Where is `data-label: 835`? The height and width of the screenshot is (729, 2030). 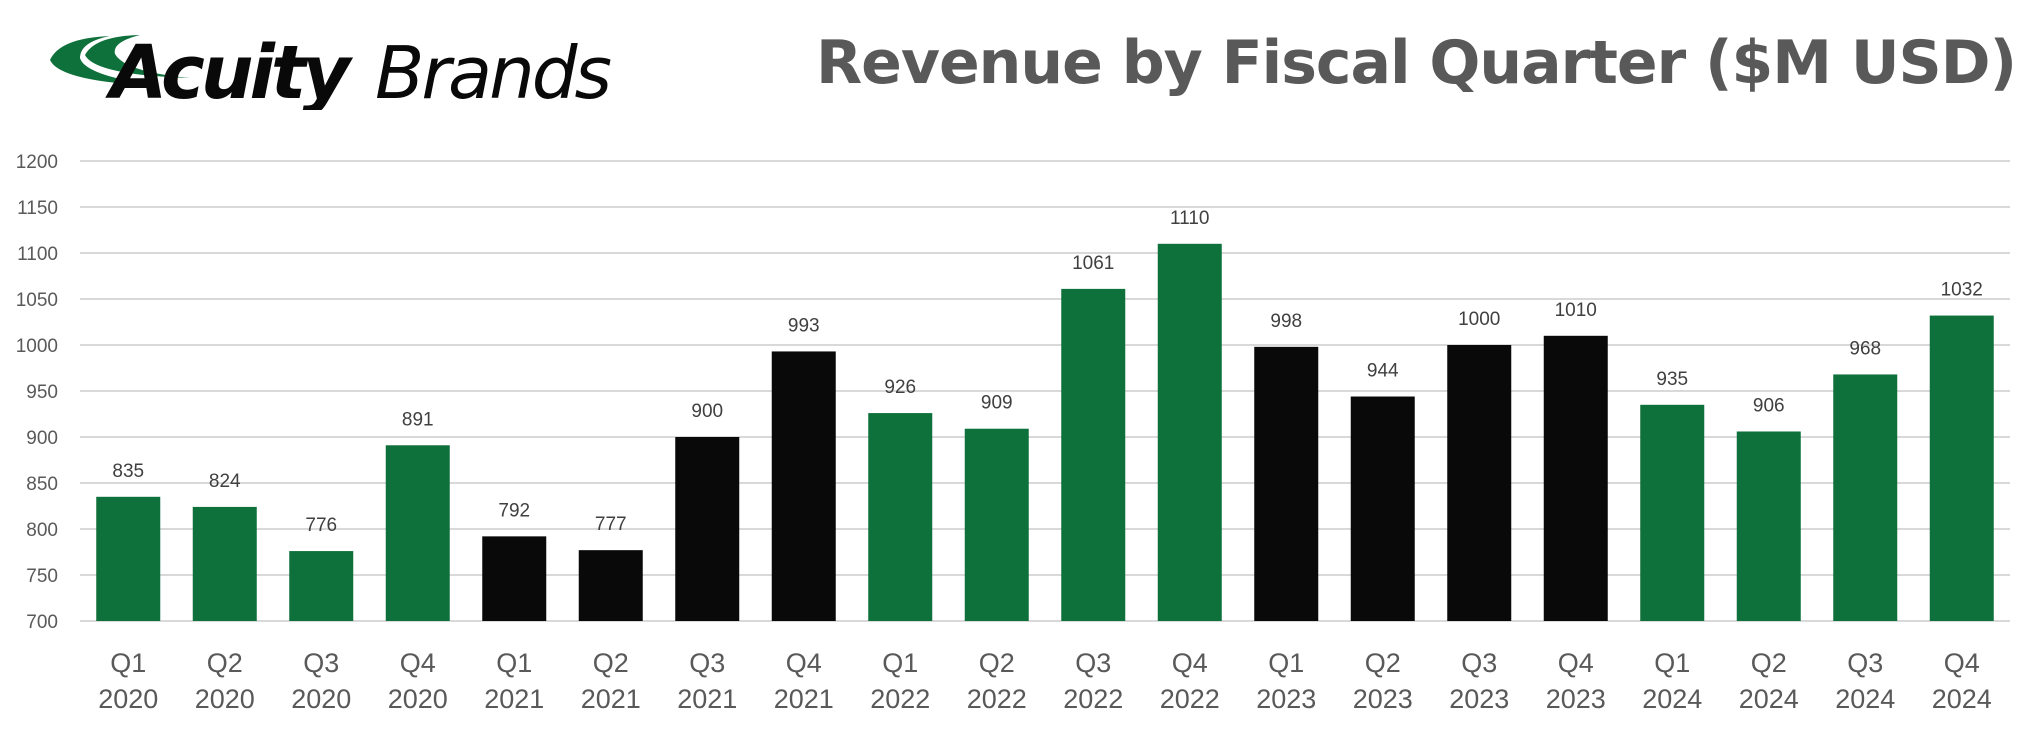
data-label: 835 is located at coordinates (128, 471).